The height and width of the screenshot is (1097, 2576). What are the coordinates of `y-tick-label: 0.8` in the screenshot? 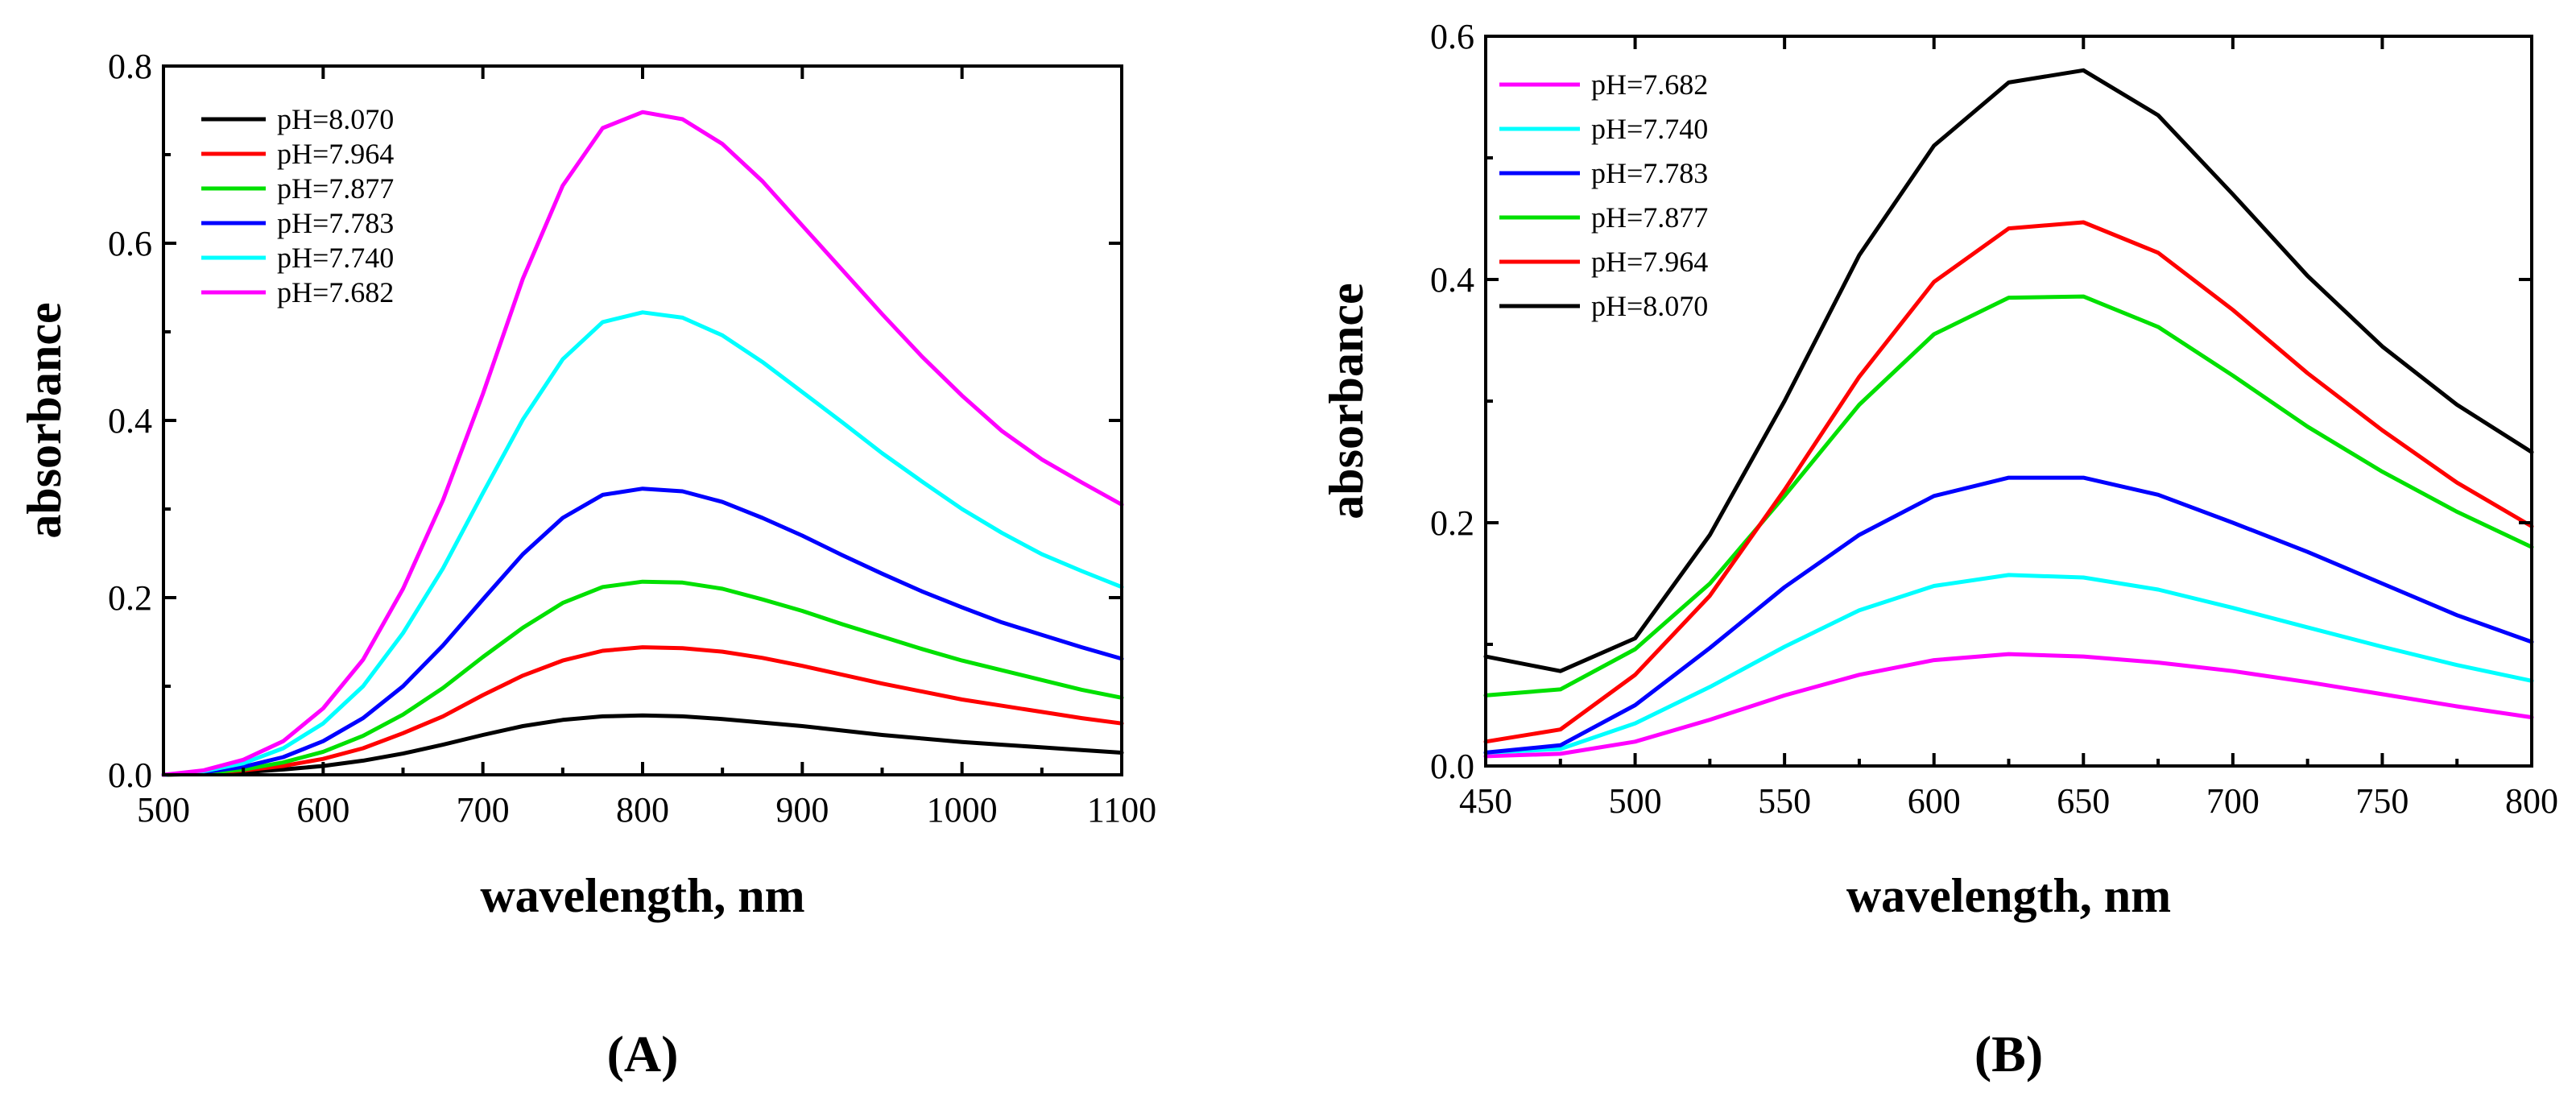 It's located at (130, 66).